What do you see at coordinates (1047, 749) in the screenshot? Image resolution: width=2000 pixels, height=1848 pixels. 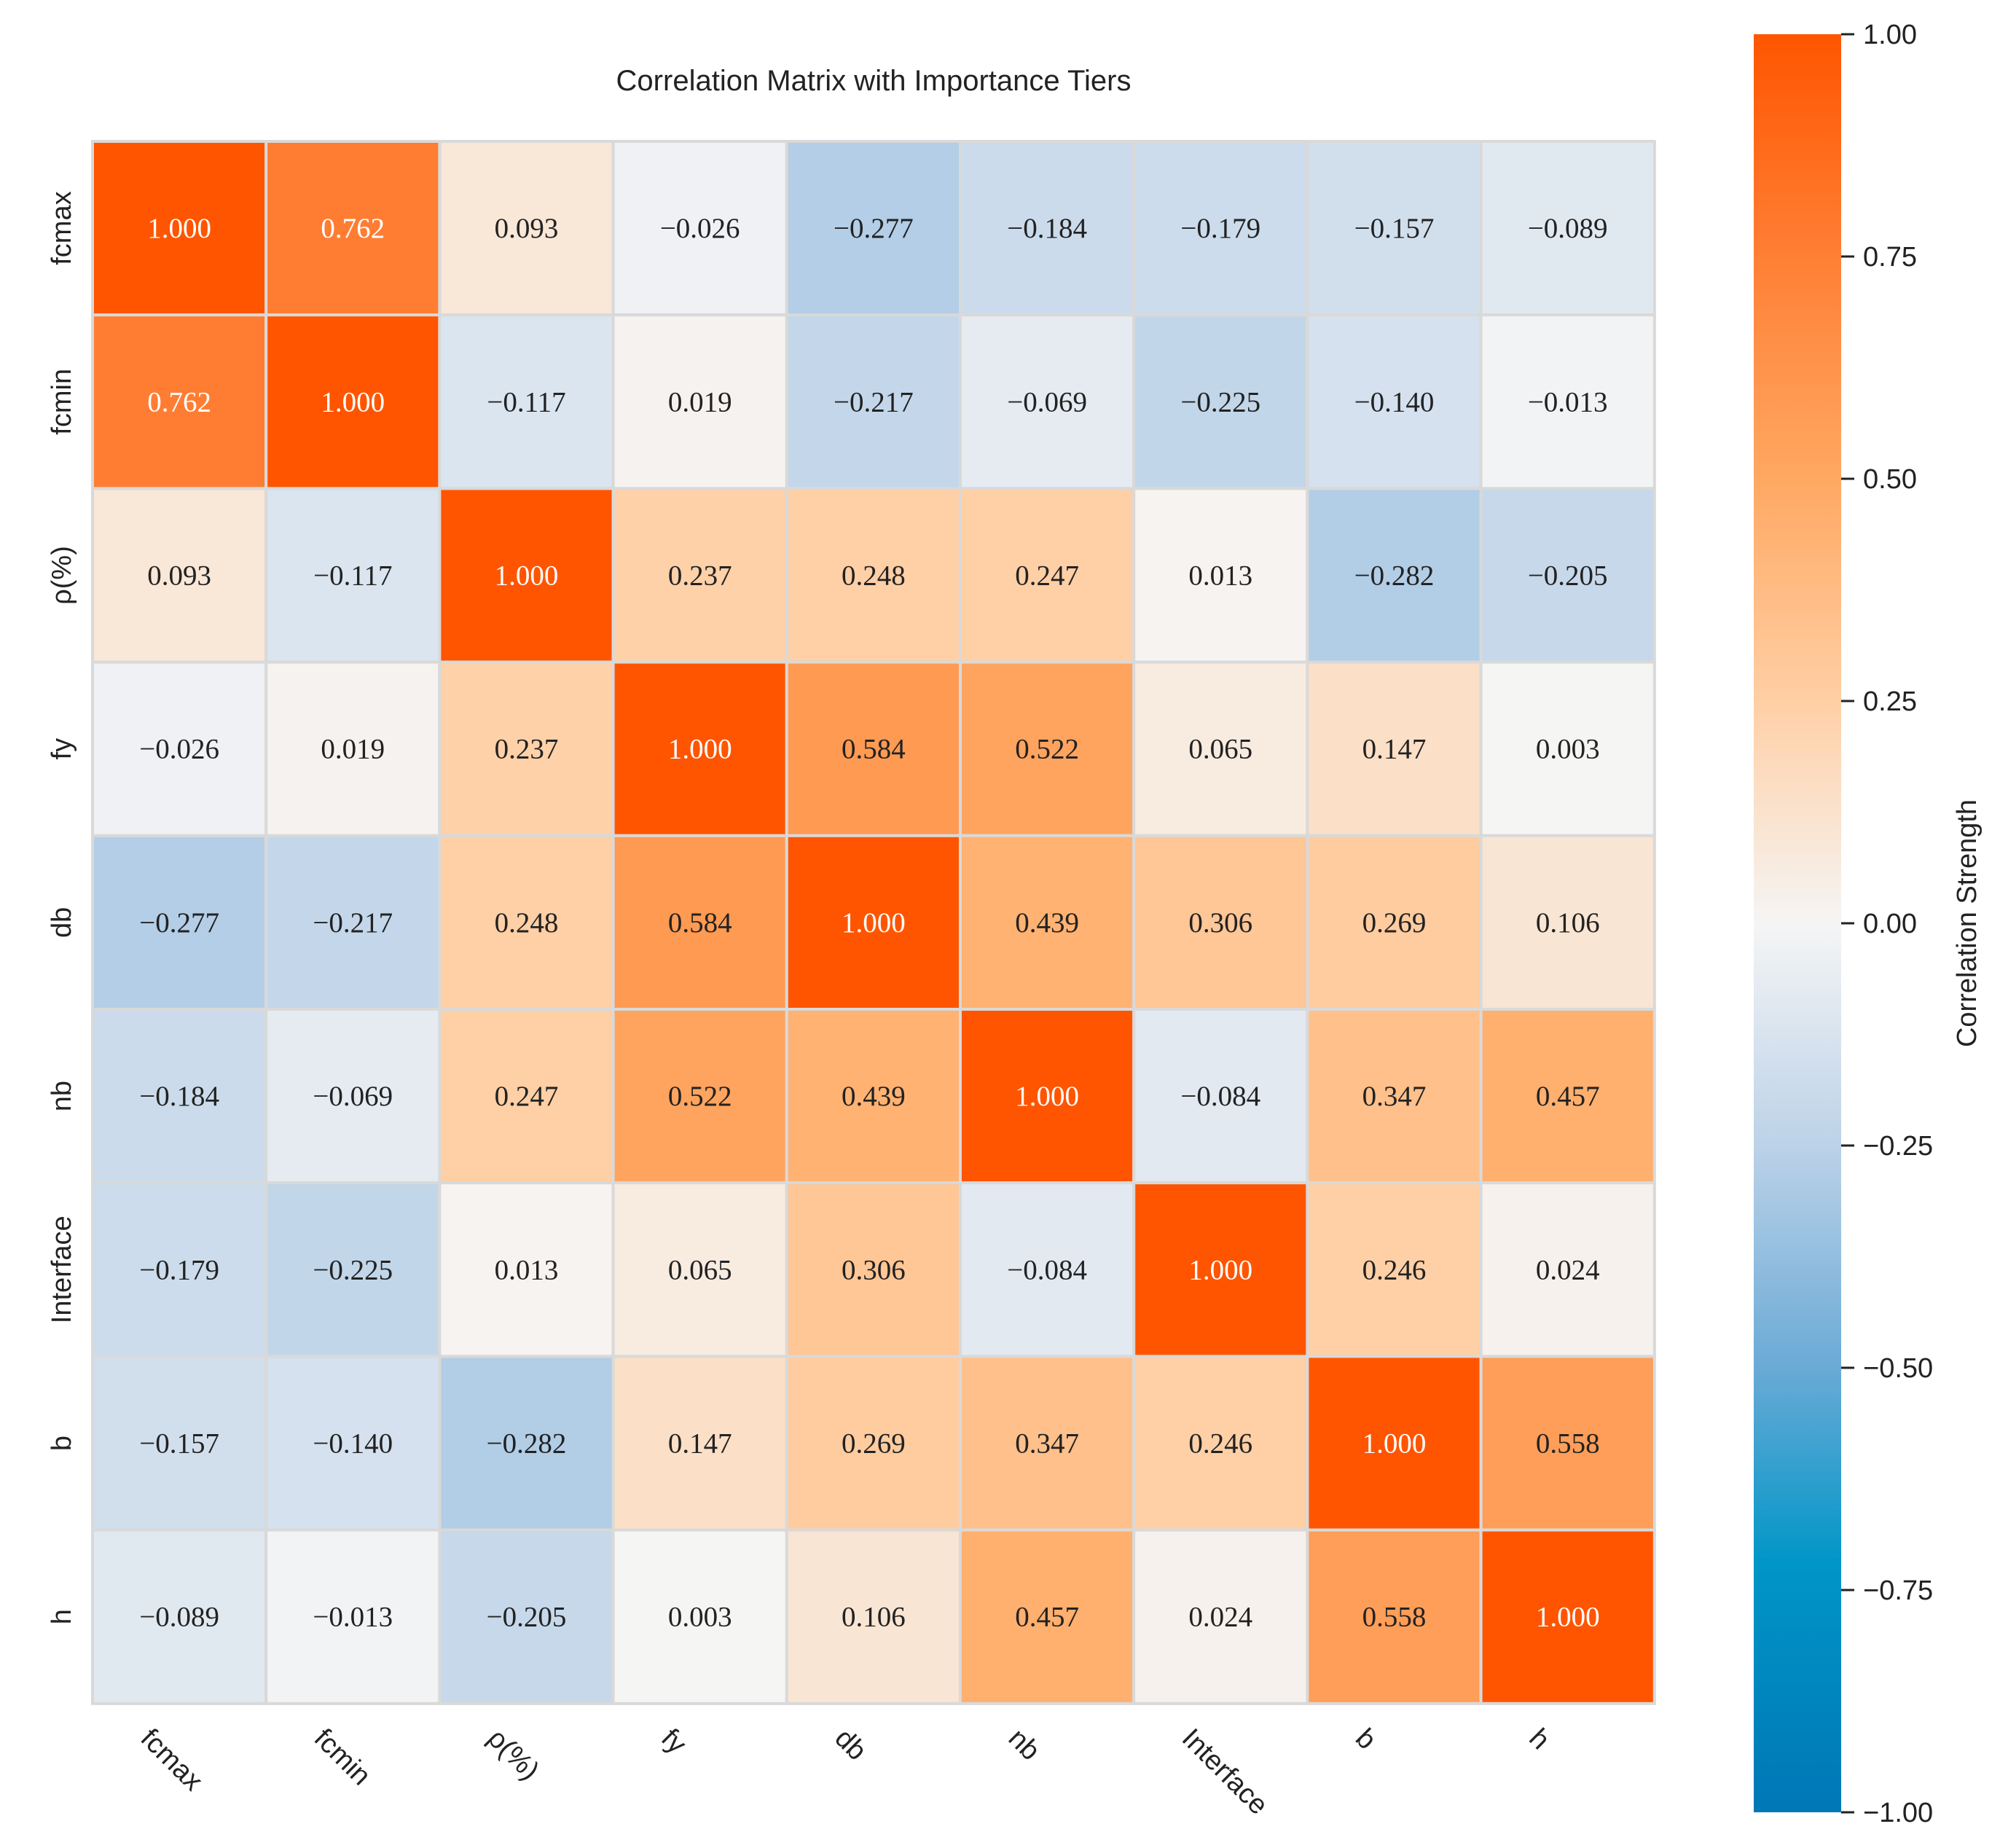 I see `cell-value-label: 0.522` at bounding box center [1047, 749].